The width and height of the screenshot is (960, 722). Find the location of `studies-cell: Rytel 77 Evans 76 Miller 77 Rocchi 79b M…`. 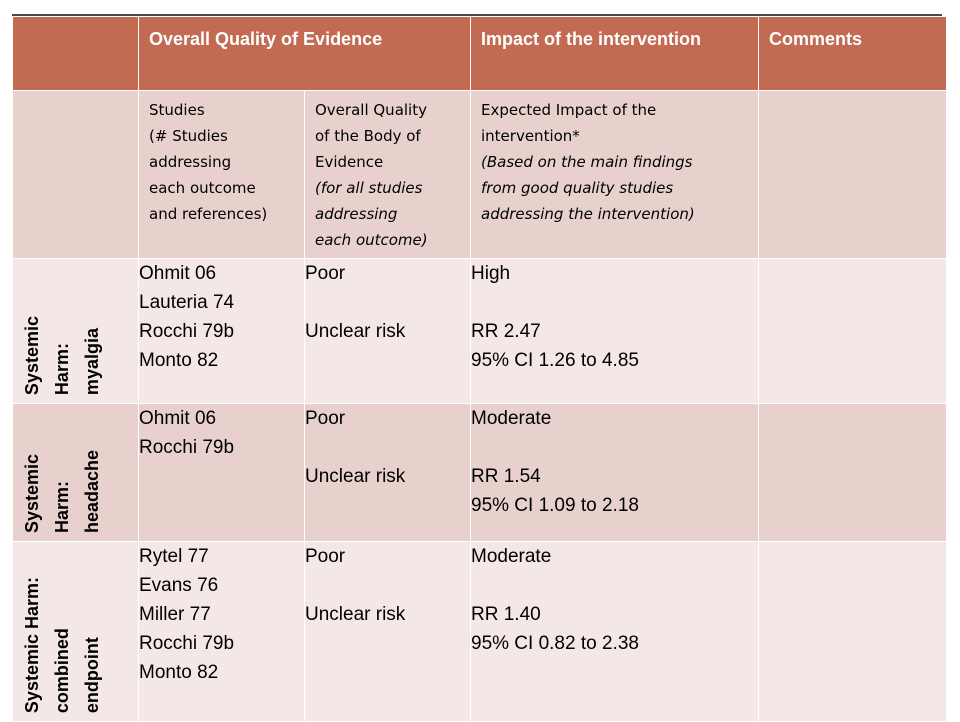

studies-cell: Rytel 77 Evans 76 Miller 77 Rocchi 79b M… is located at coordinates (221, 631).